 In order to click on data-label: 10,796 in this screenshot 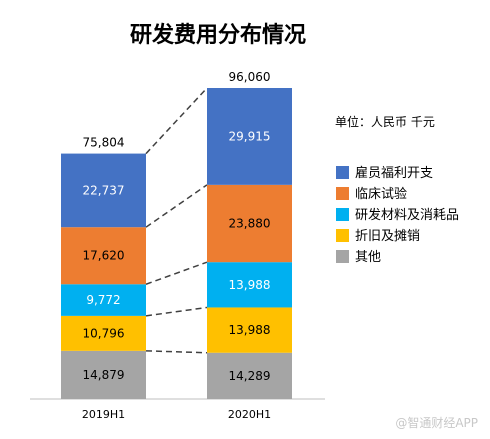, I will do `click(104, 333)`.